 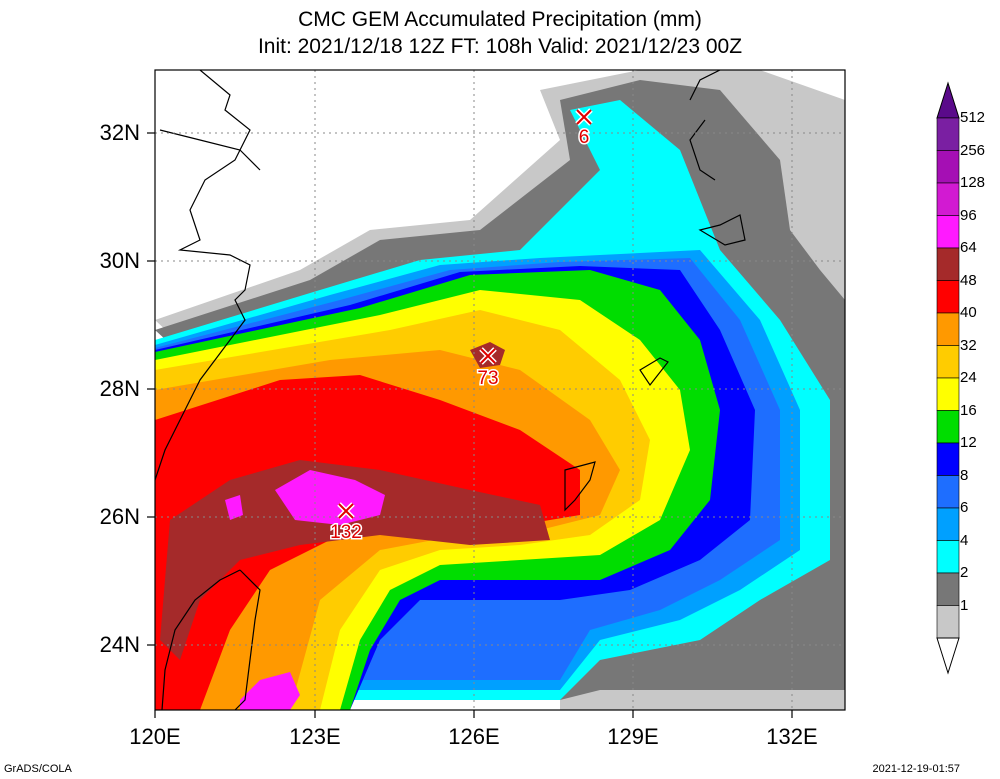 I want to click on lon-label-132e: 132E, so click(x=792, y=736).